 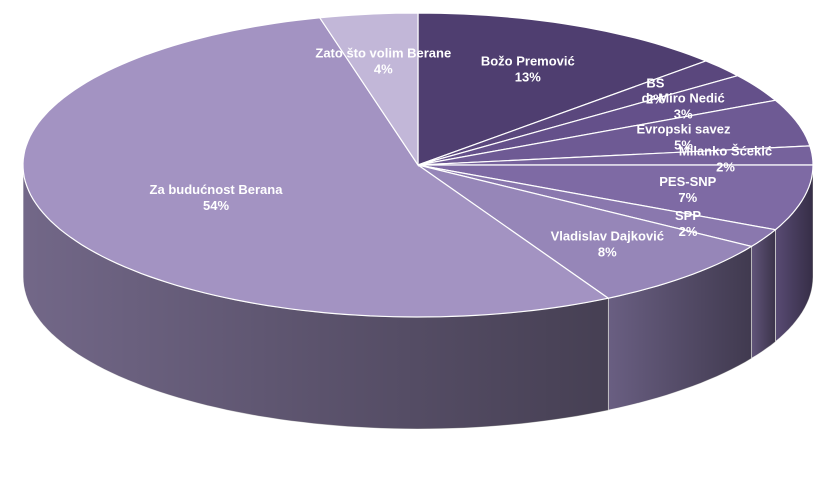 What do you see at coordinates (615, 155) in the screenshot?
I see `pie-slice-milanko-scekic` at bounding box center [615, 155].